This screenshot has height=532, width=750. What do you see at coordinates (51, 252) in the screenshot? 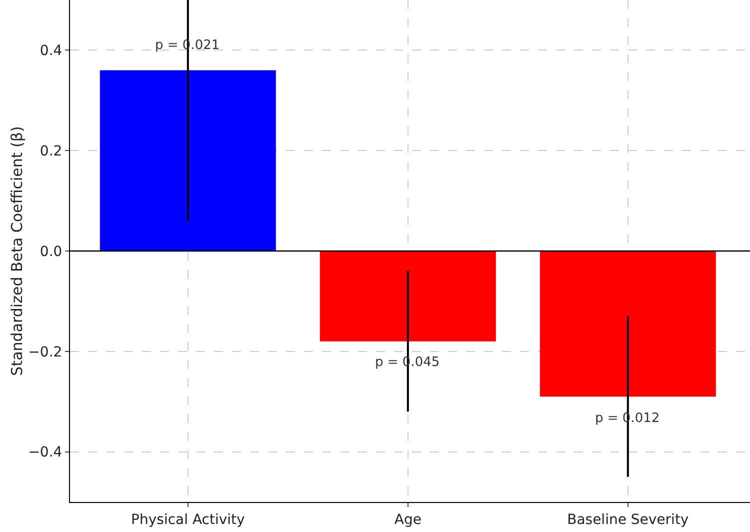
I see `y-tick-label: 0.0` at bounding box center [51, 252].